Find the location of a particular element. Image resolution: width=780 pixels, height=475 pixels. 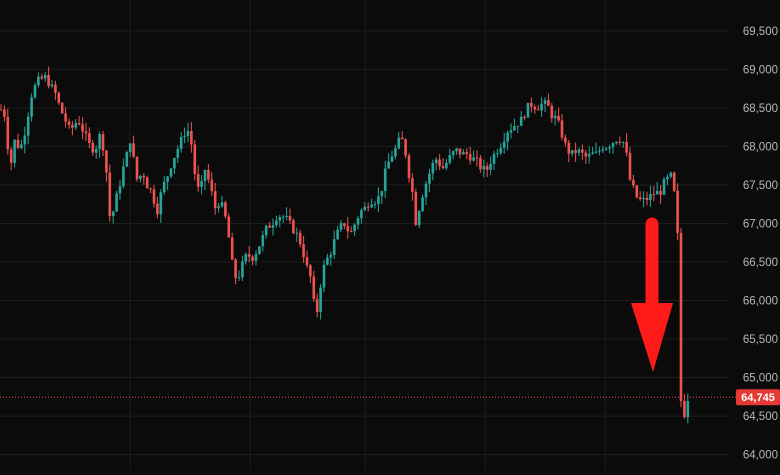

y-tick-label: 69,000 is located at coordinates (760, 70).